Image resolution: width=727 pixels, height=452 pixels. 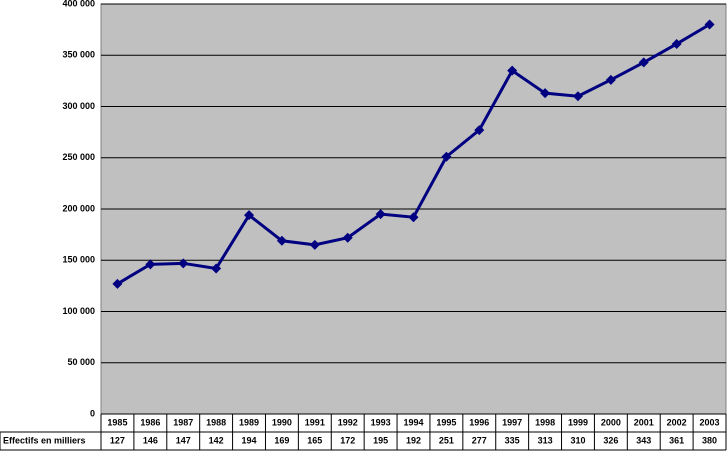 What do you see at coordinates (610, 440) in the screenshot?
I see `table-value: 326` at bounding box center [610, 440].